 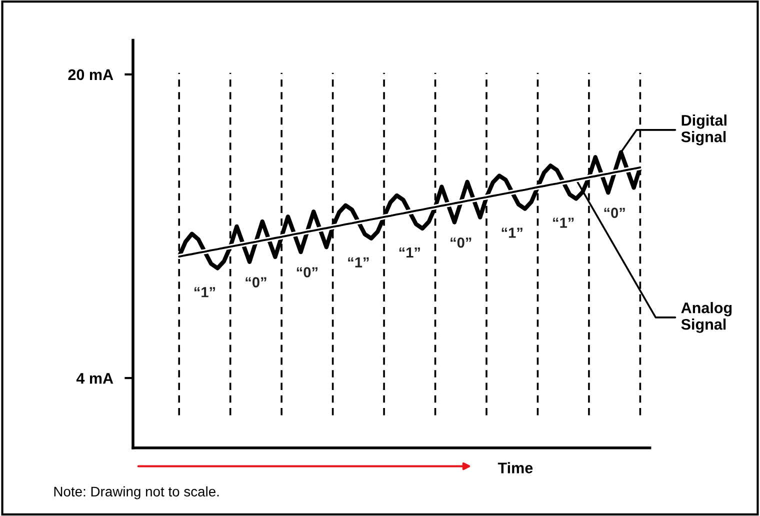 What do you see at coordinates (706, 317) in the screenshot?
I see `text: Analog Signal` at bounding box center [706, 317].